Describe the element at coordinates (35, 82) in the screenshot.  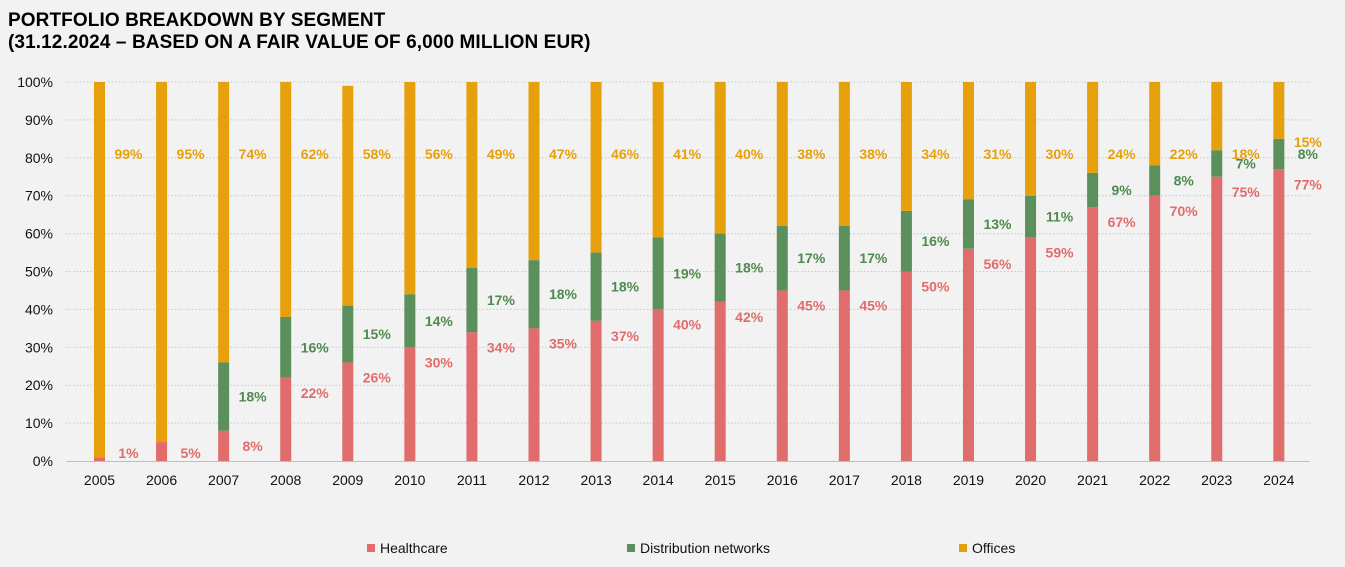
I see `y-tick-label: 100%` at that location.